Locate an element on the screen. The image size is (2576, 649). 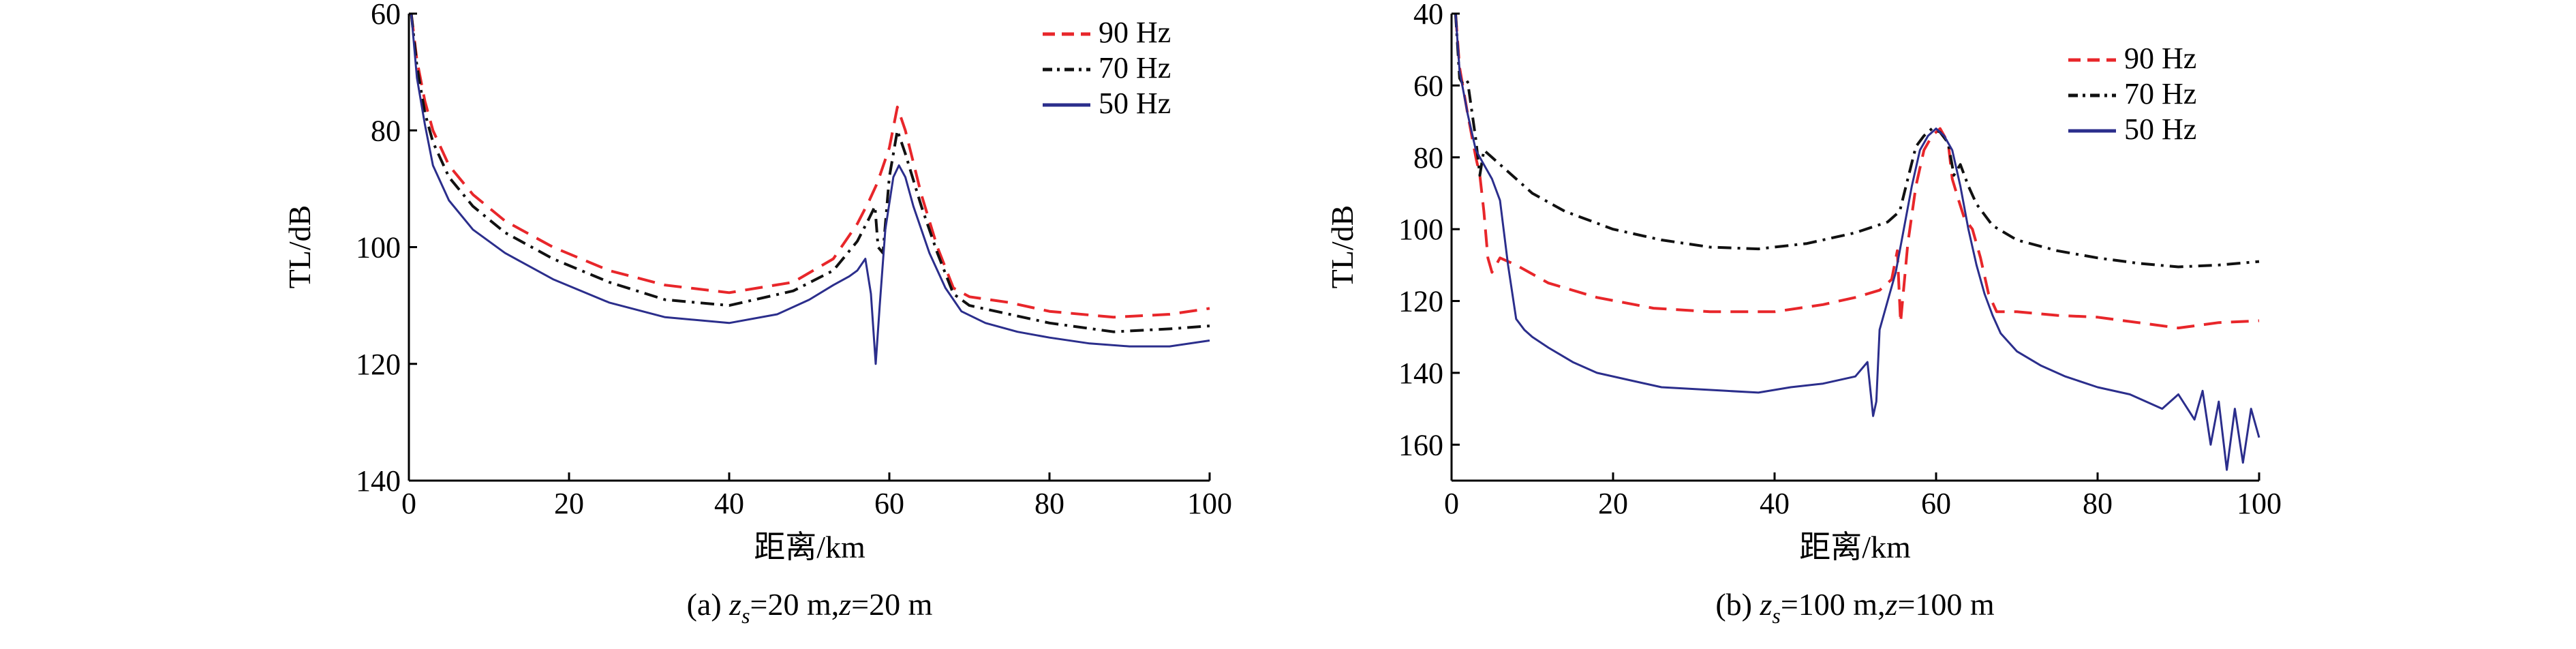
panel-a-caption-var1: z is located at coordinates (735, 605).